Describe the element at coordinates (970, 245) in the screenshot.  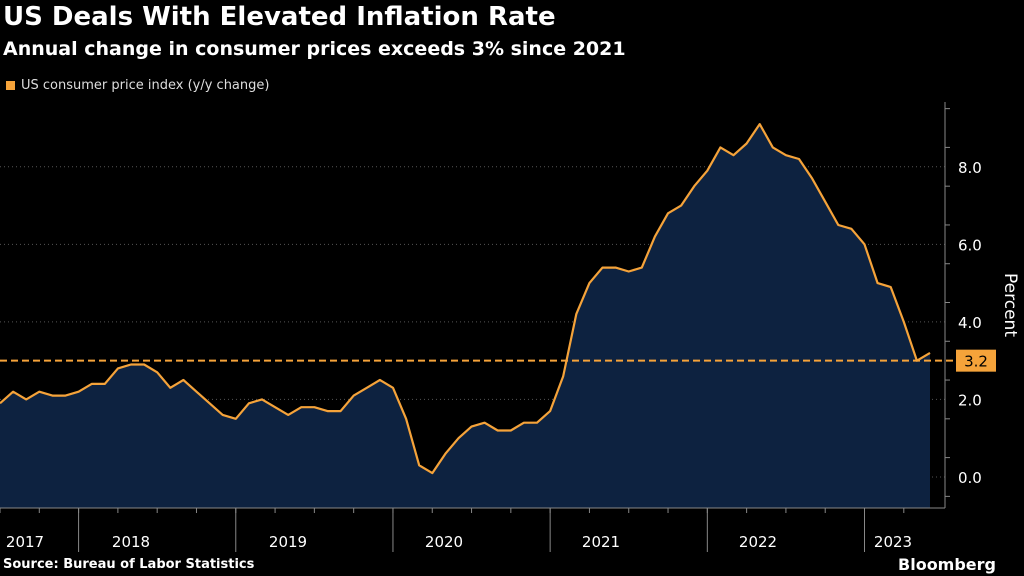
I see `y-tick-label-6.0: 6.0` at that location.